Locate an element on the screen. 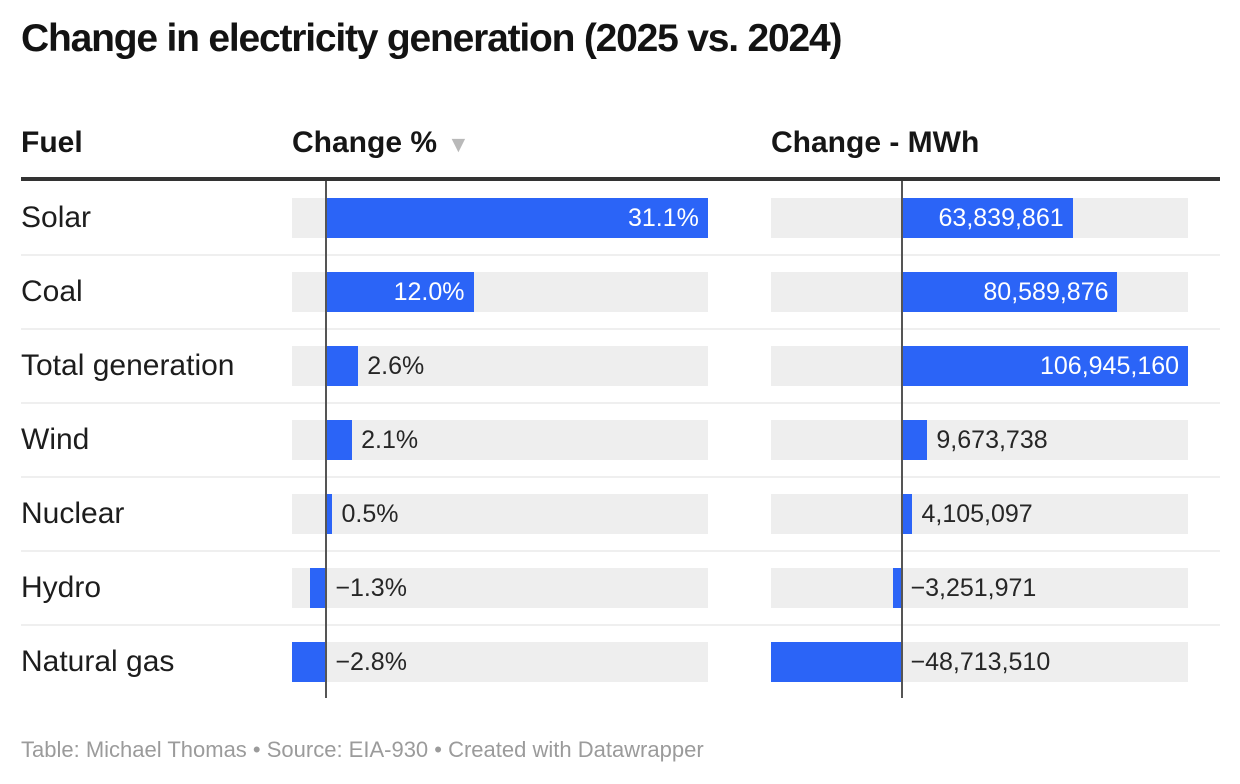  pct-bar-value: 31.1% is located at coordinates (663, 218).